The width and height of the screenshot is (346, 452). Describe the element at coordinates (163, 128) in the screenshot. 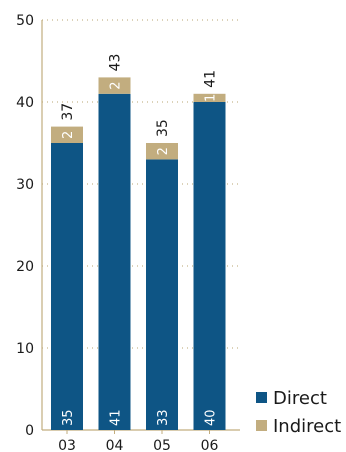

I see `total-label: 35` at that location.